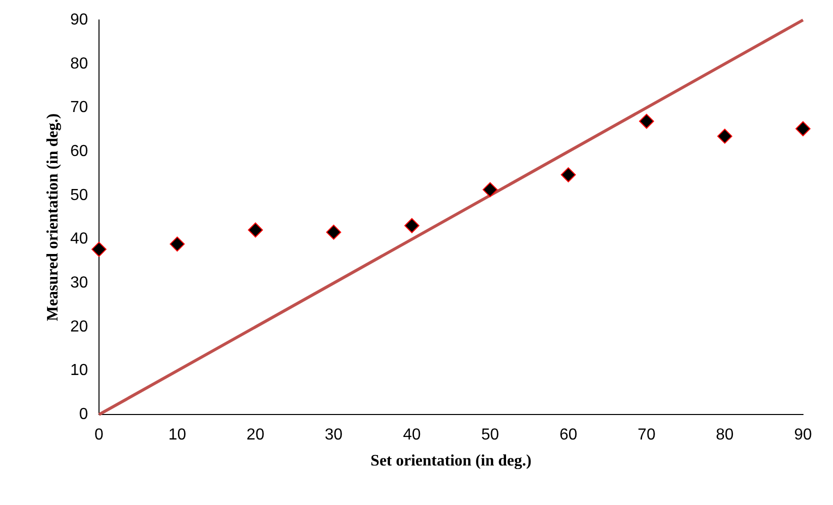  I want to click on y-tick-label: 10, so click(79, 371).